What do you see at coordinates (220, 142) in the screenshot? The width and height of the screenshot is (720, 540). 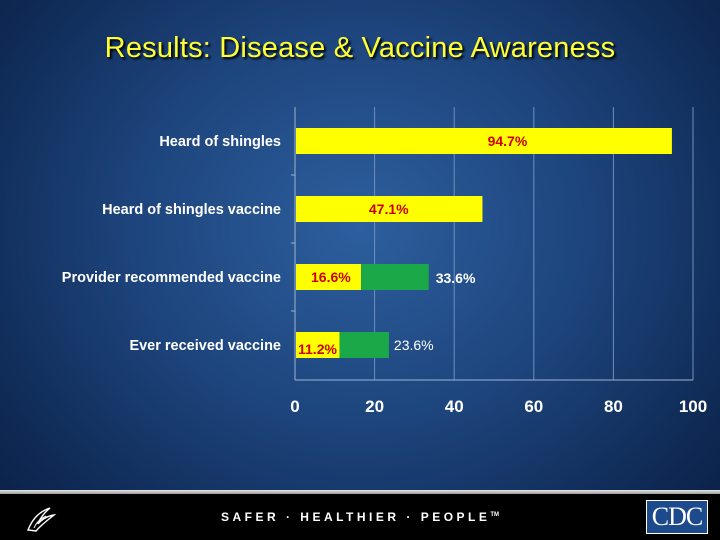 I see `category-label: Heard of shingles` at bounding box center [220, 142].